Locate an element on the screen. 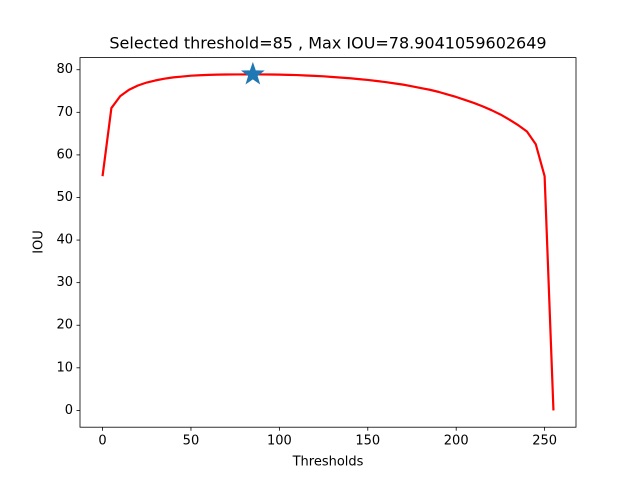 This screenshot has height=480, width=640. x-tick-label: 250 is located at coordinates (544, 441).